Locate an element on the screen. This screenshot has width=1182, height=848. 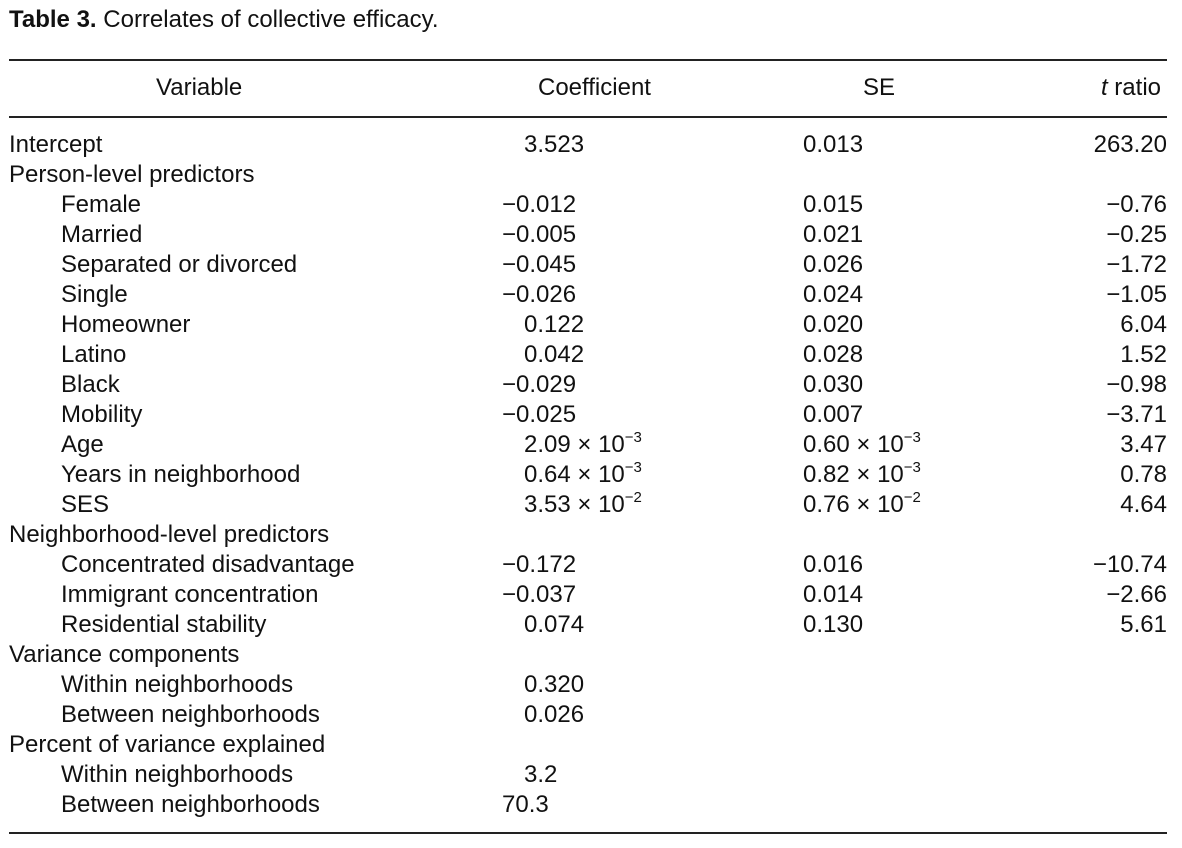
cell-variable: Years in neighborhood is located at coordinates (181, 474).